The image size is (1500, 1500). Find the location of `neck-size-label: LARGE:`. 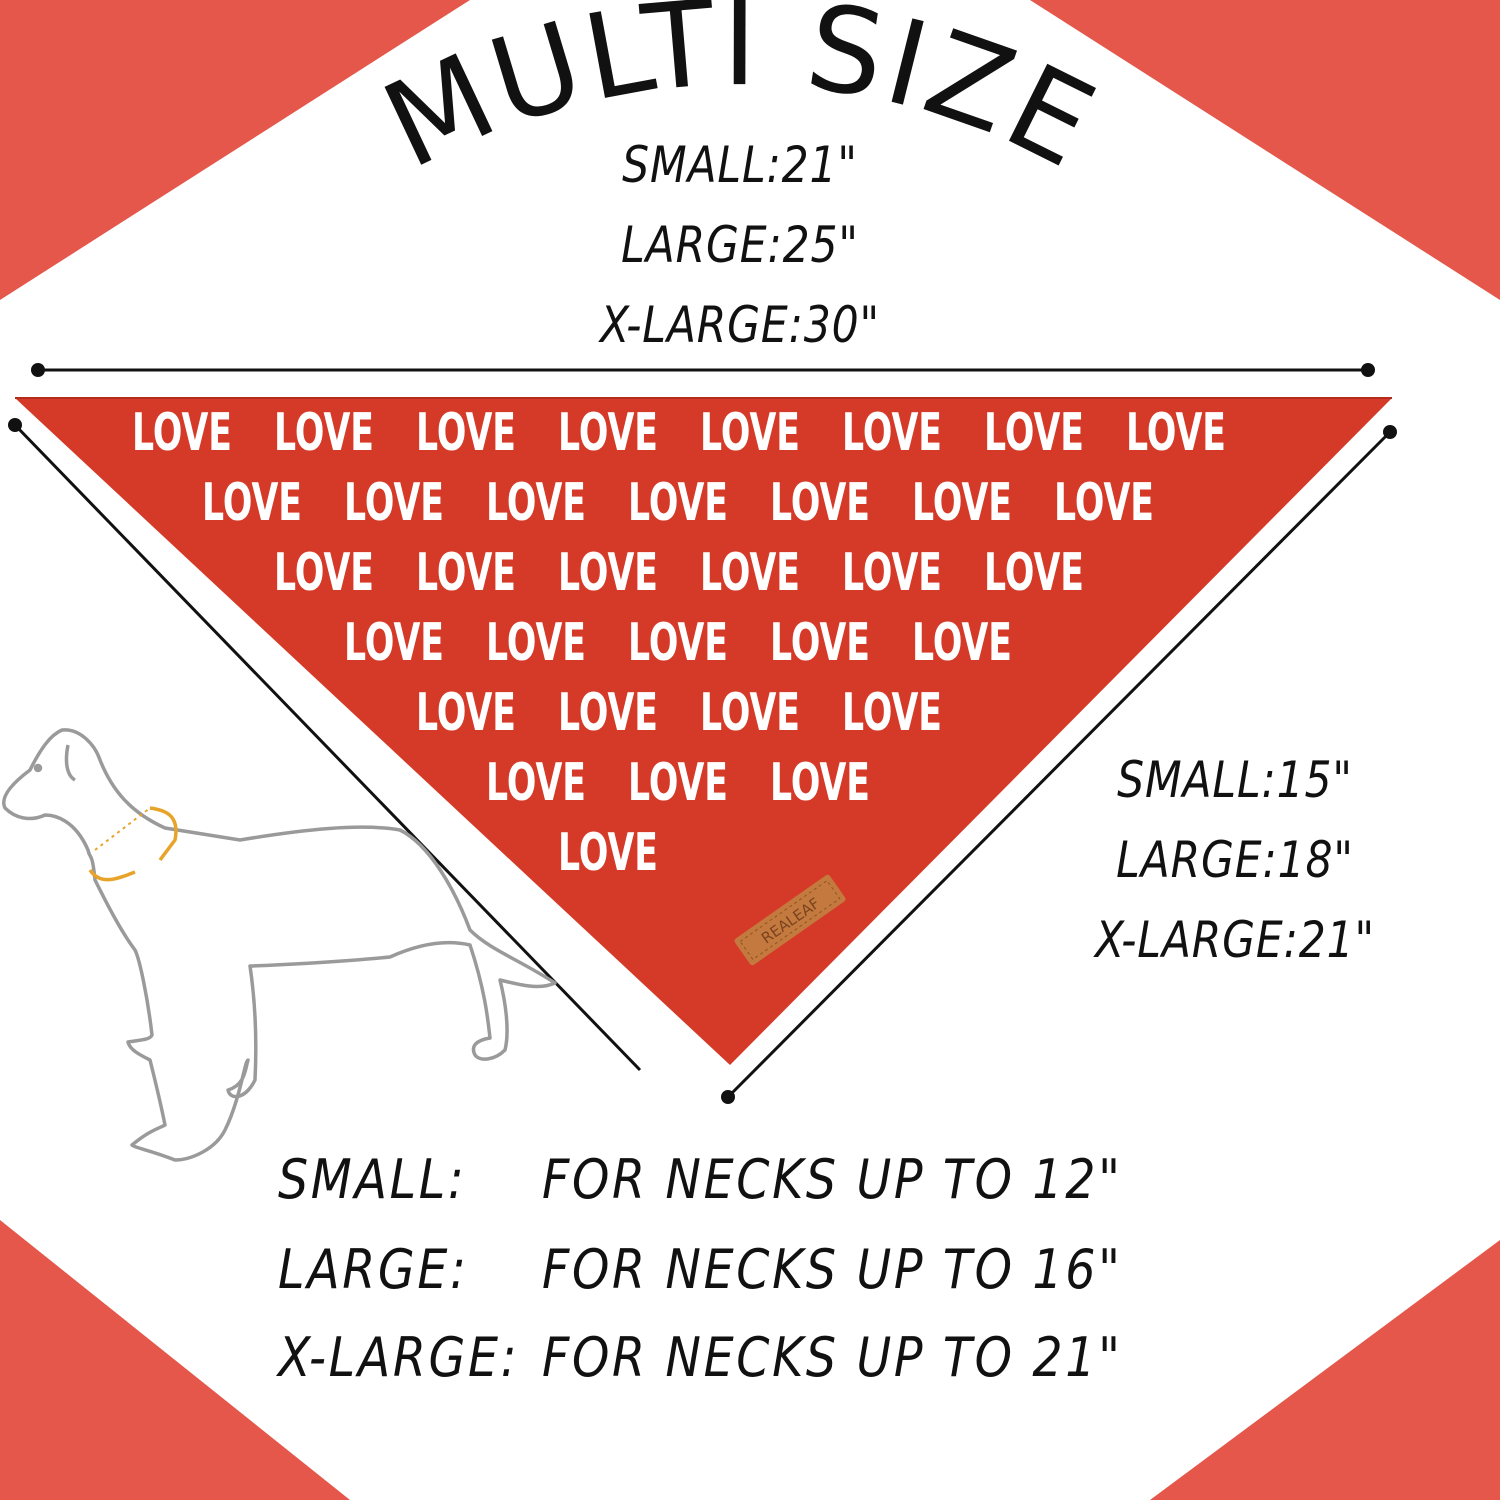

neck-size-label: LARGE: is located at coordinates (373, 1269).